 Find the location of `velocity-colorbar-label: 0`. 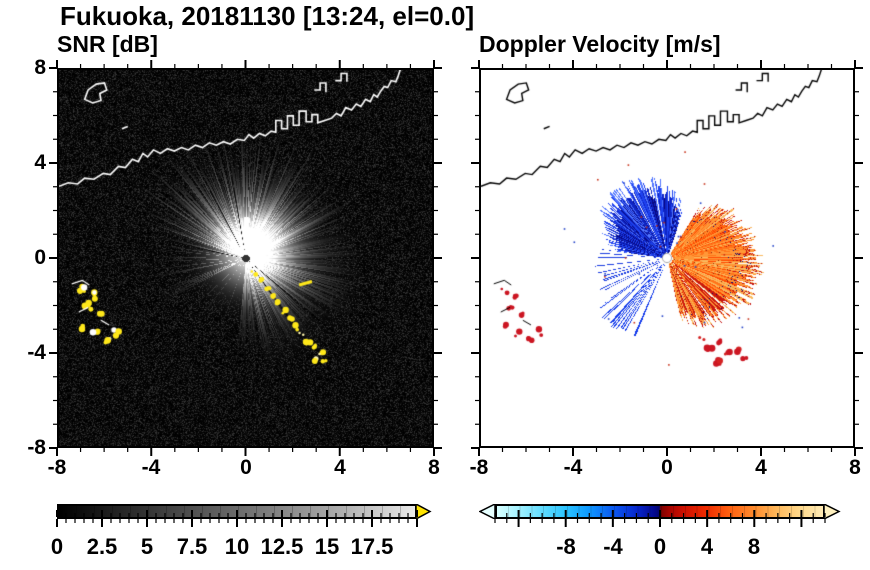

velocity-colorbar-label: 0 is located at coordinates (660, 546).